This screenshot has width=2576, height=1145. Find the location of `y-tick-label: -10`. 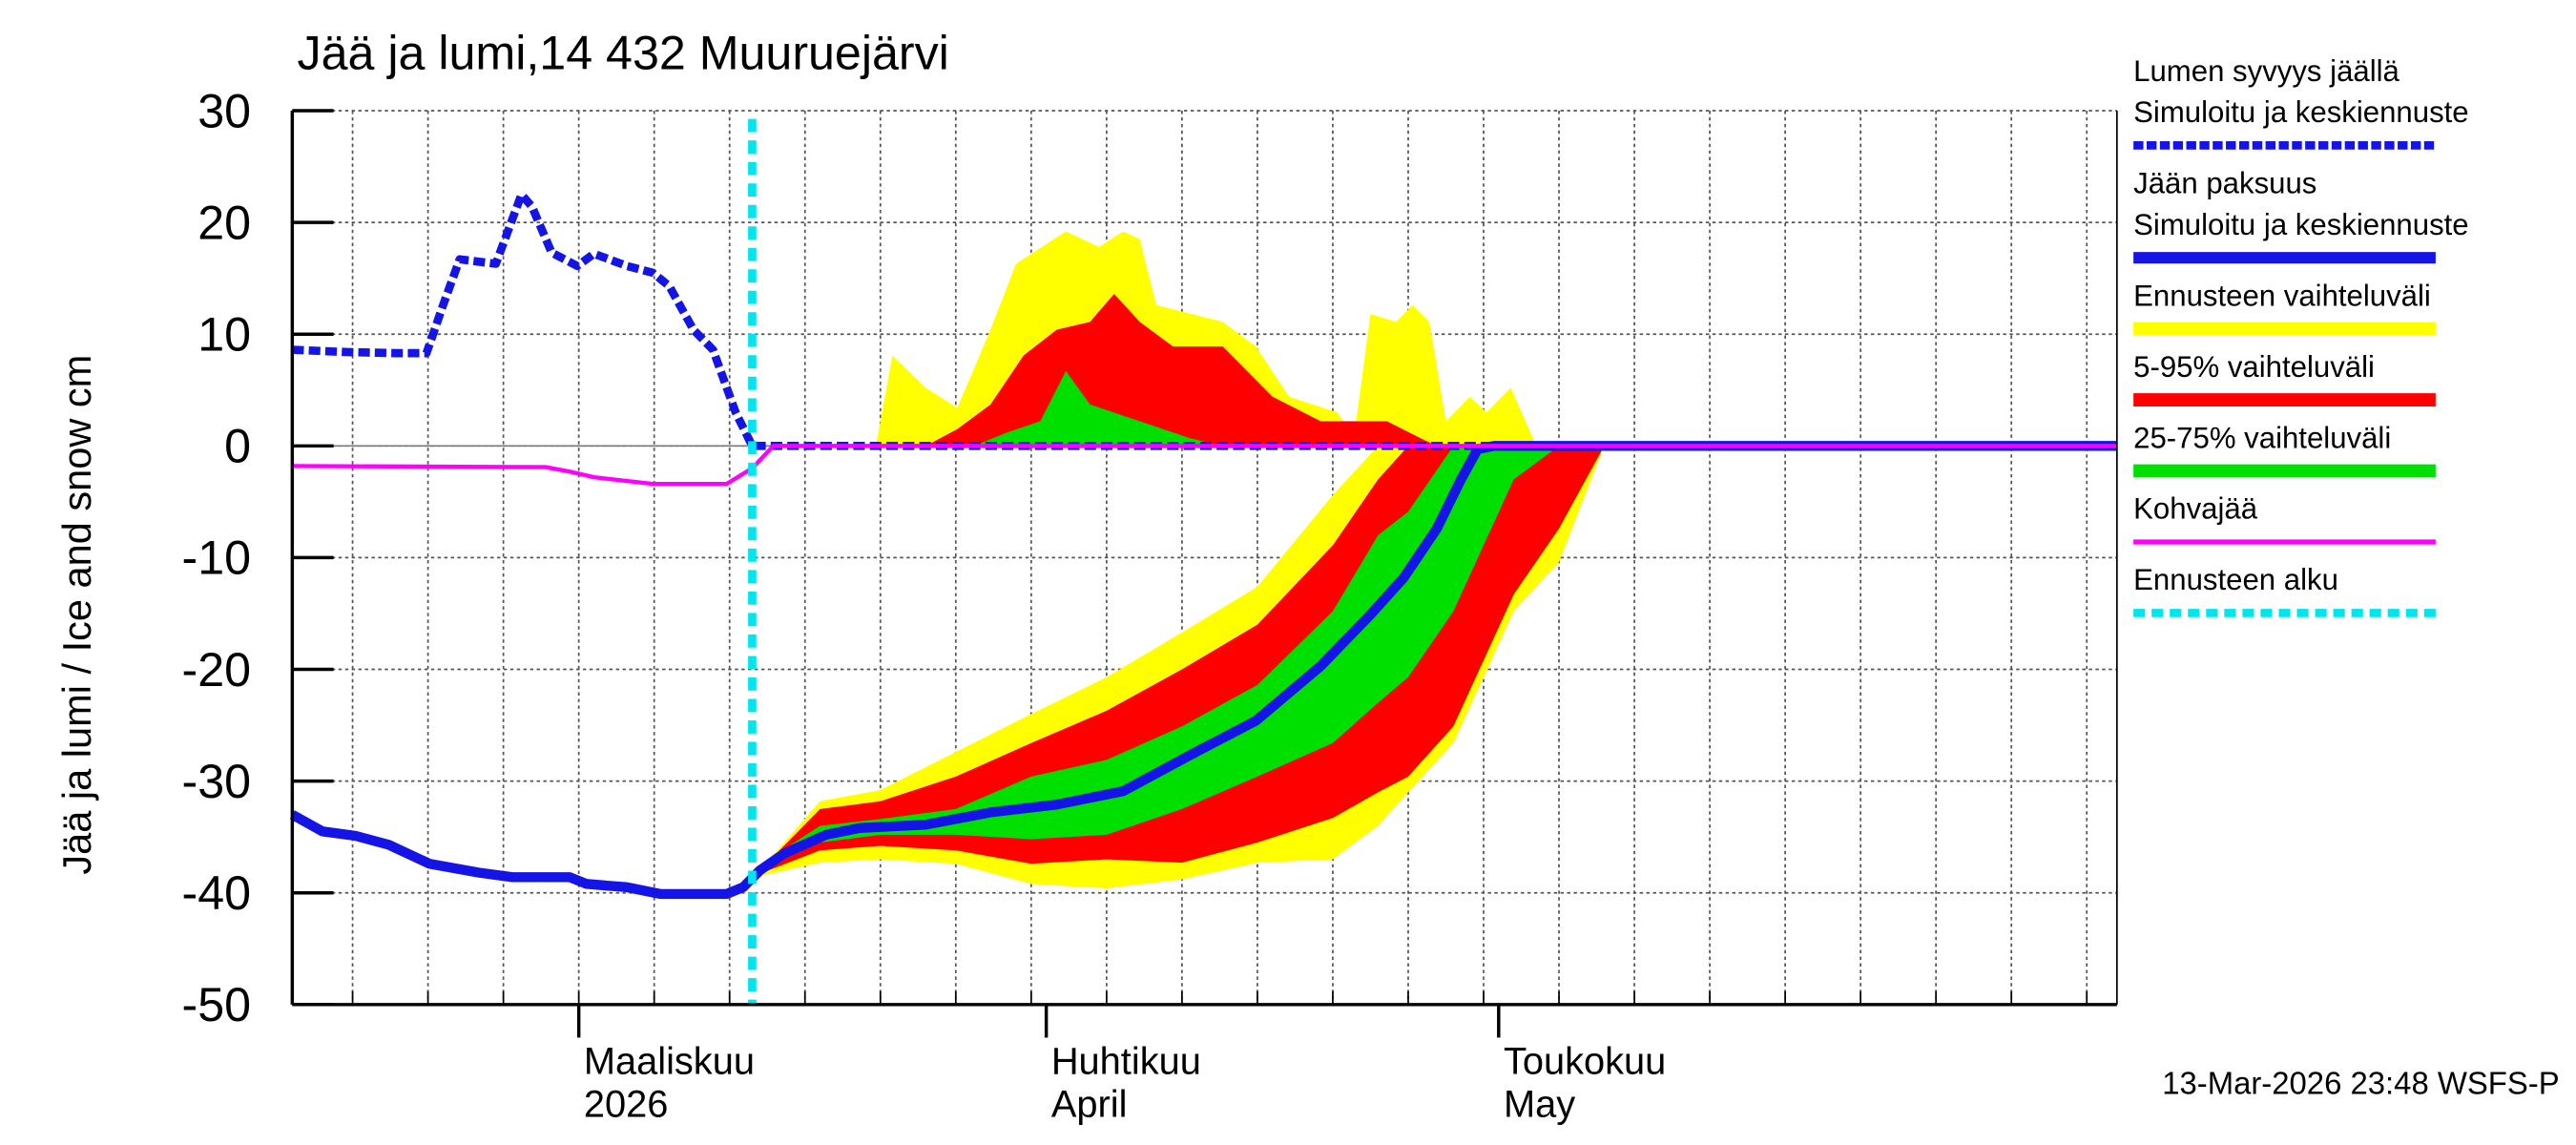

y-tick-label: -10 is located at coordinates (217, 558).